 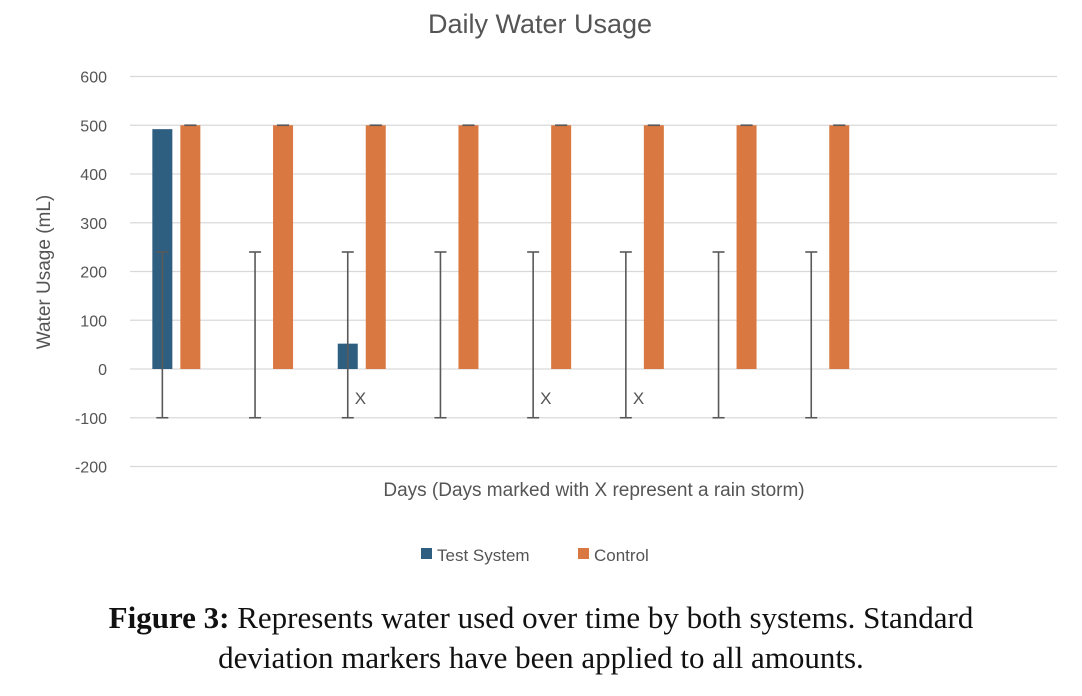 What do you see at coordinates (93, 224) in the screenshot?
I see `y-tick-label: 300` at bounding box center [93, 224].